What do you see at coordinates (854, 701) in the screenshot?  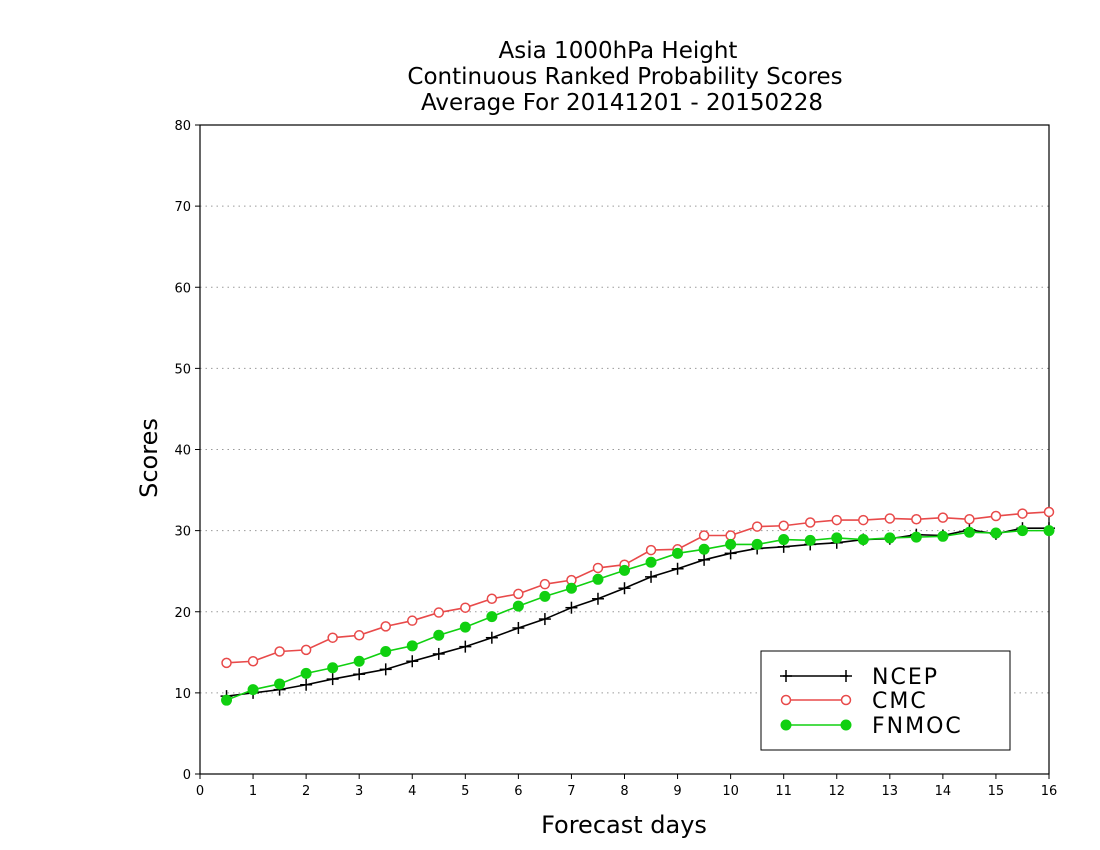 I see `legend-item-cmc: CMC` at bounding box center [854, 701].